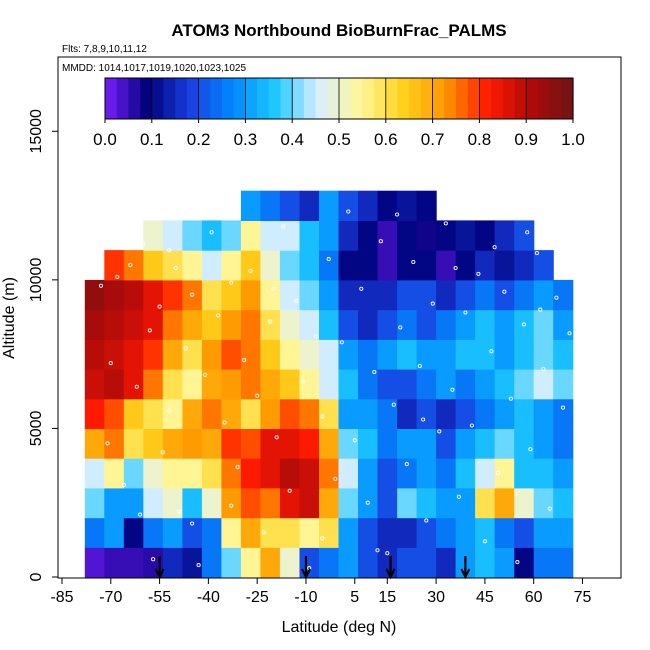  What do you see at coordinates (199, 139) in the screenshot?
I see `colorbar-tick-label: 0.2` at bounding box center [199, 139].